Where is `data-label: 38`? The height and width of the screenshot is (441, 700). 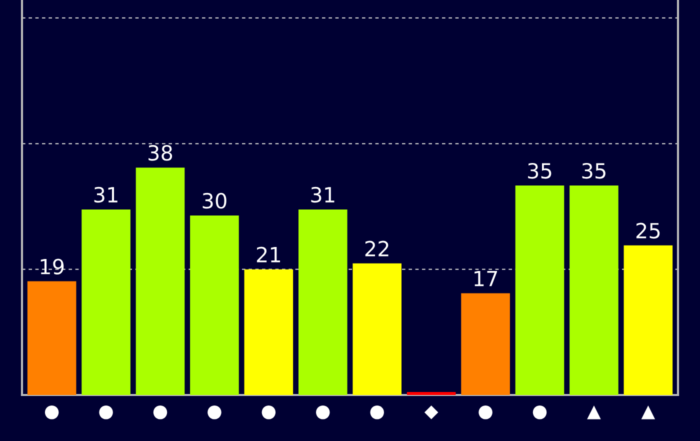
data-label: 38 is located at coordinates (160, 153).